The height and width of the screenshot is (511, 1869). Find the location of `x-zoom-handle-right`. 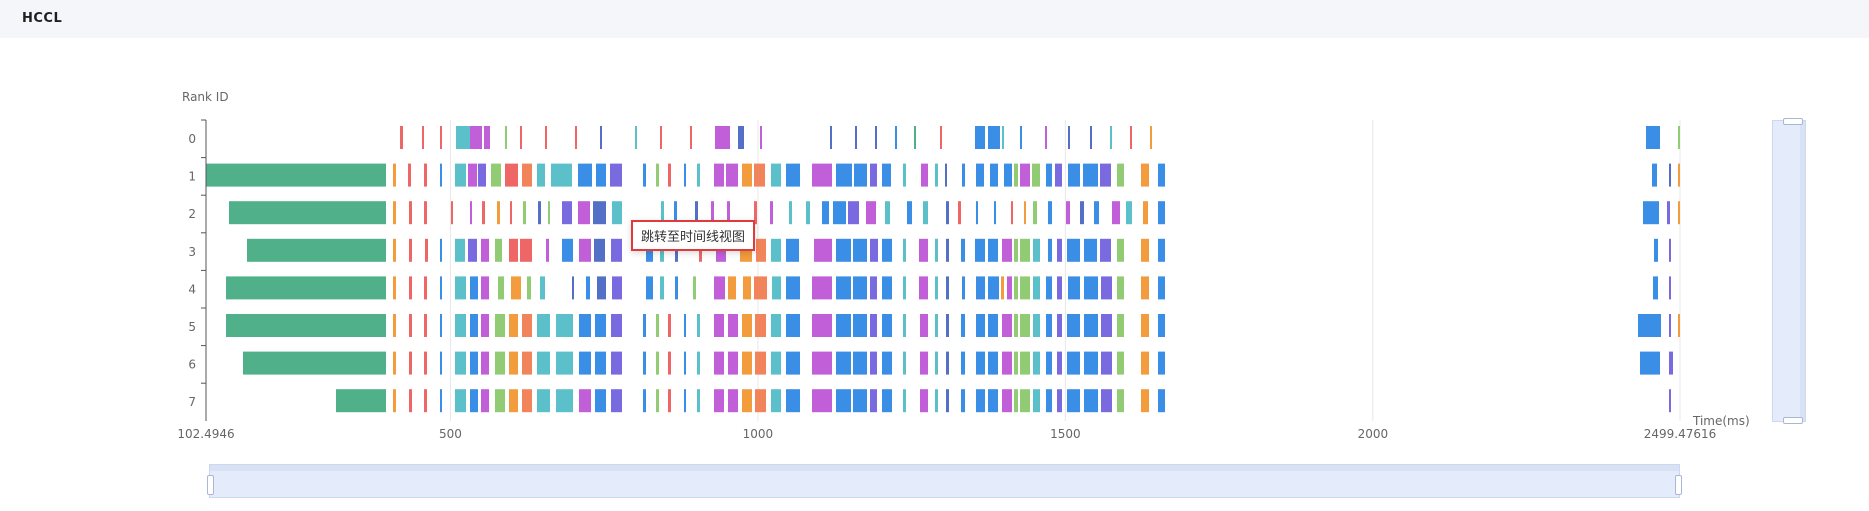

x-zoom-handle-right is located at coordinates (1678, 485).